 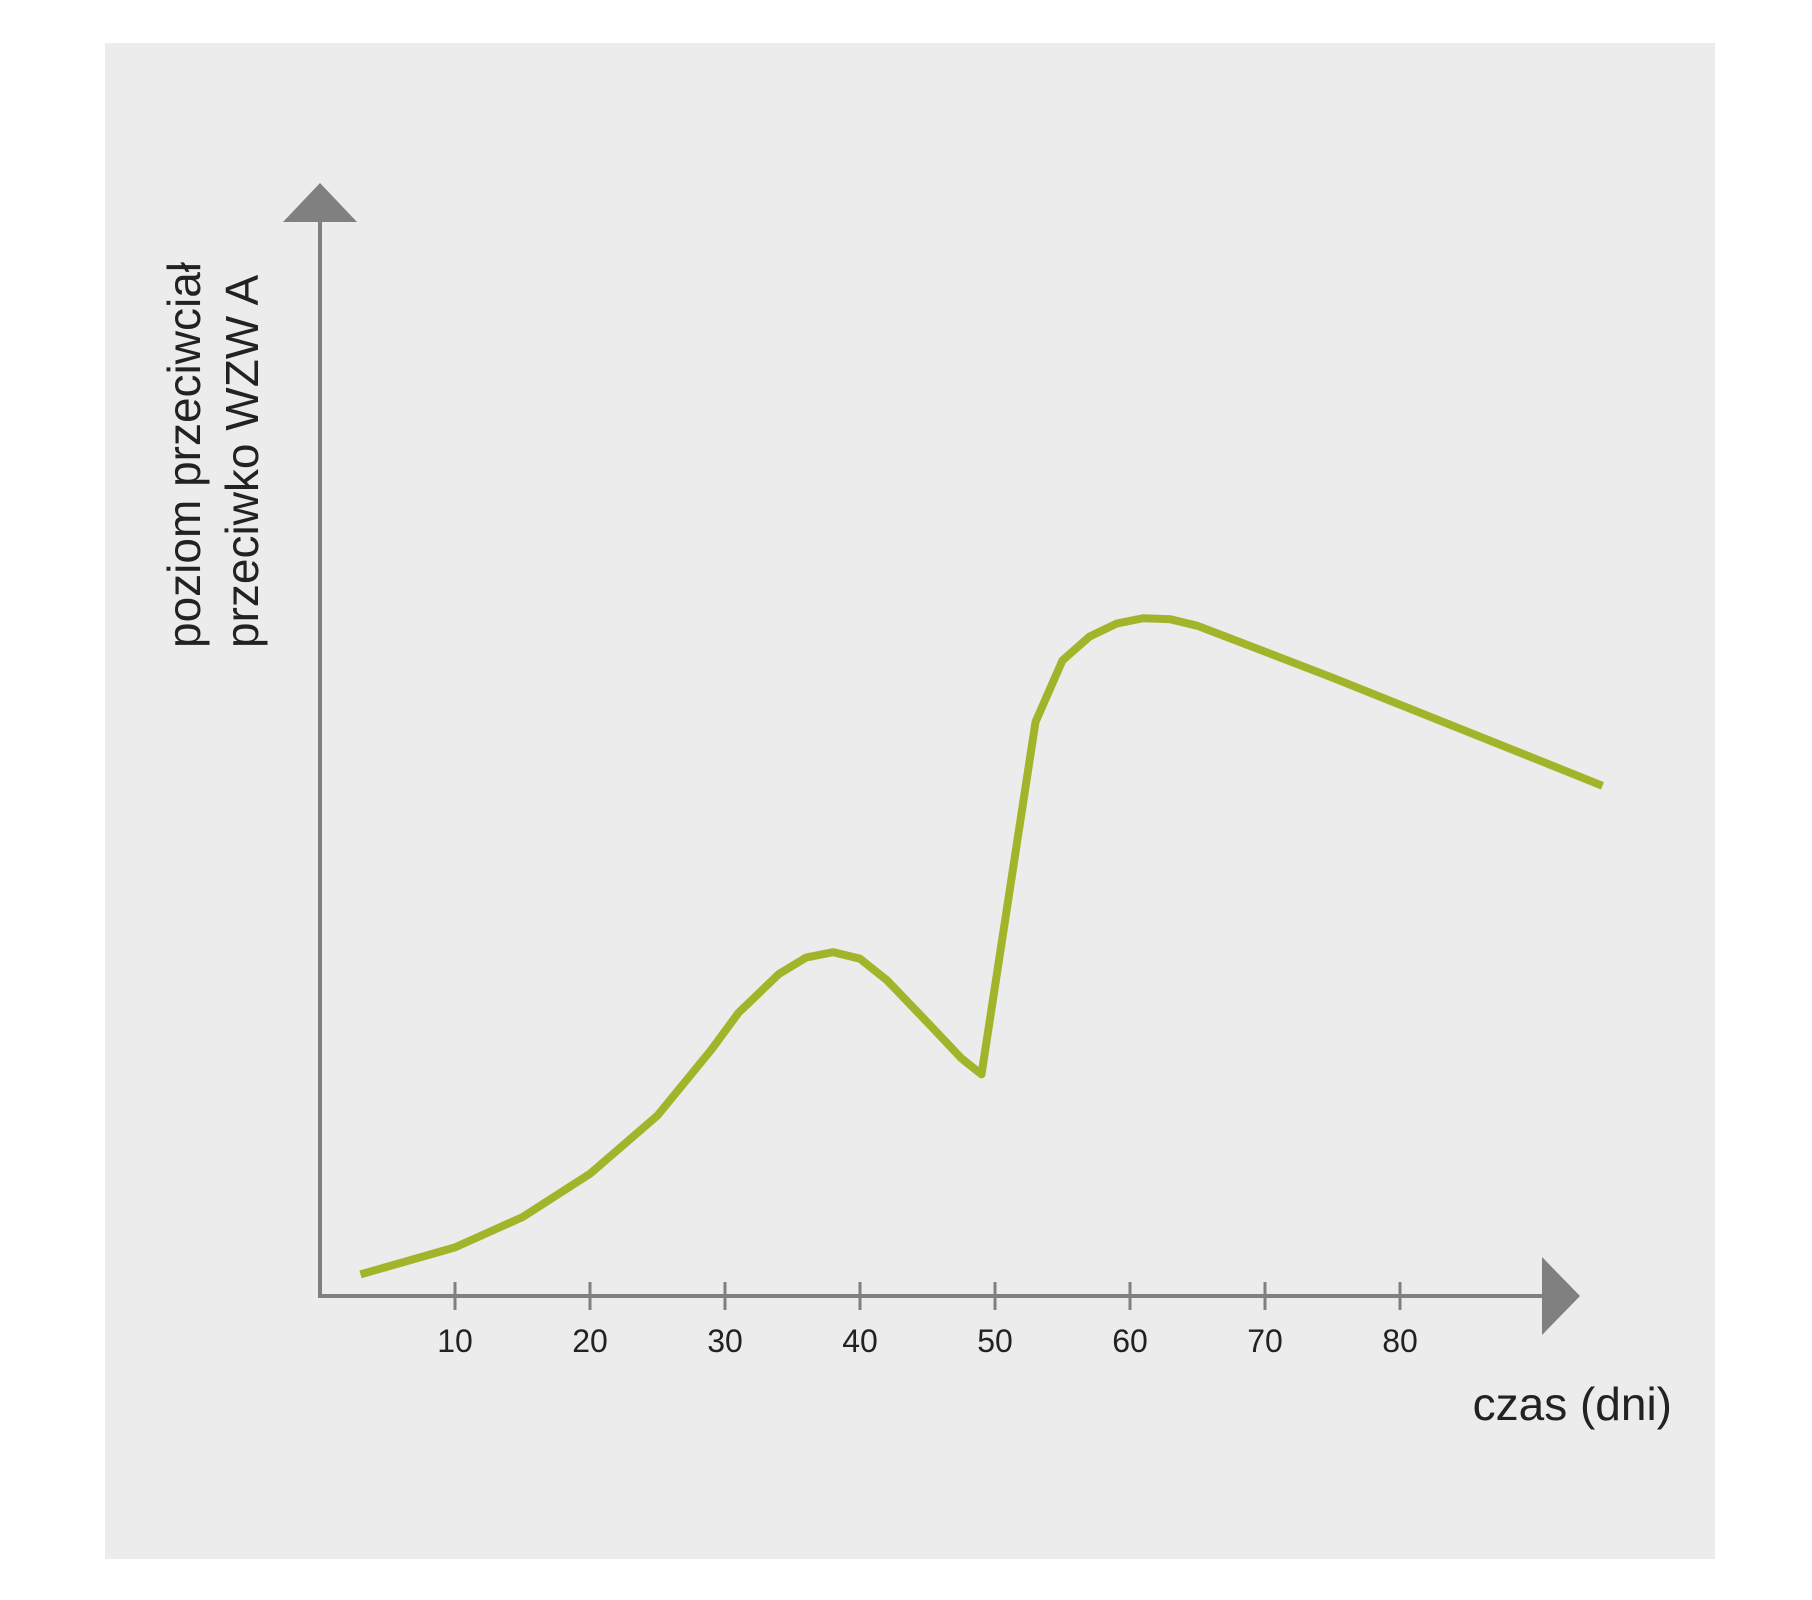 What do you see at coordinates (1561, 1296) in the screenshot?
I see `x-axis-arrow-icon` at bounding box center [1561, 1296].